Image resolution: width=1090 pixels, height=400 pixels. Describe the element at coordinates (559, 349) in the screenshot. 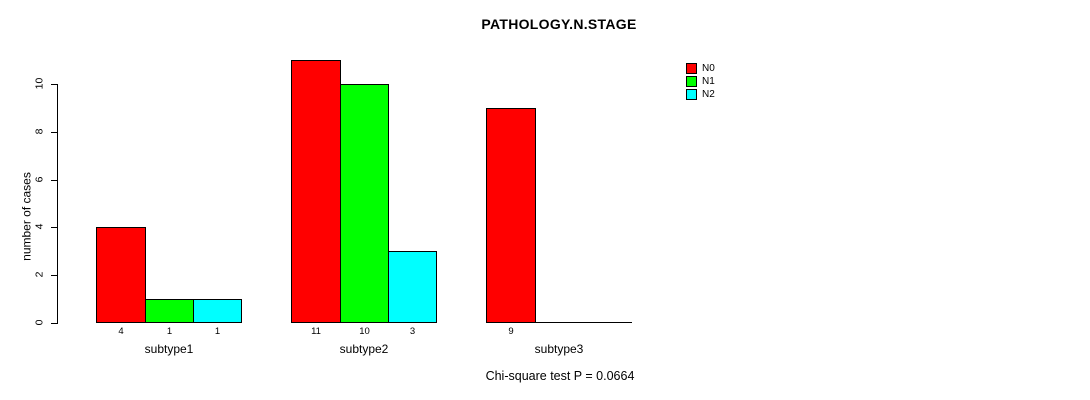

I see `group-label-subtype3: subtype3` at that location.